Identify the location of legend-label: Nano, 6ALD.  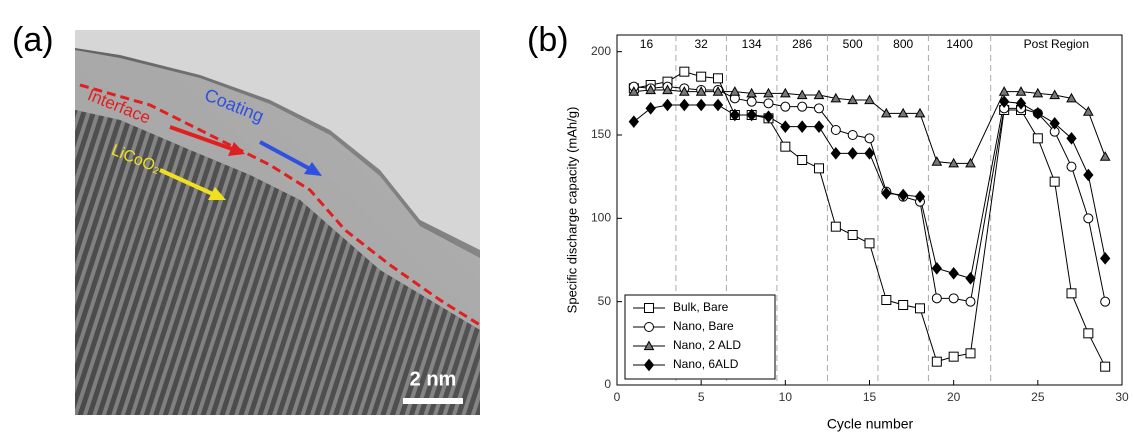
(706, 364).